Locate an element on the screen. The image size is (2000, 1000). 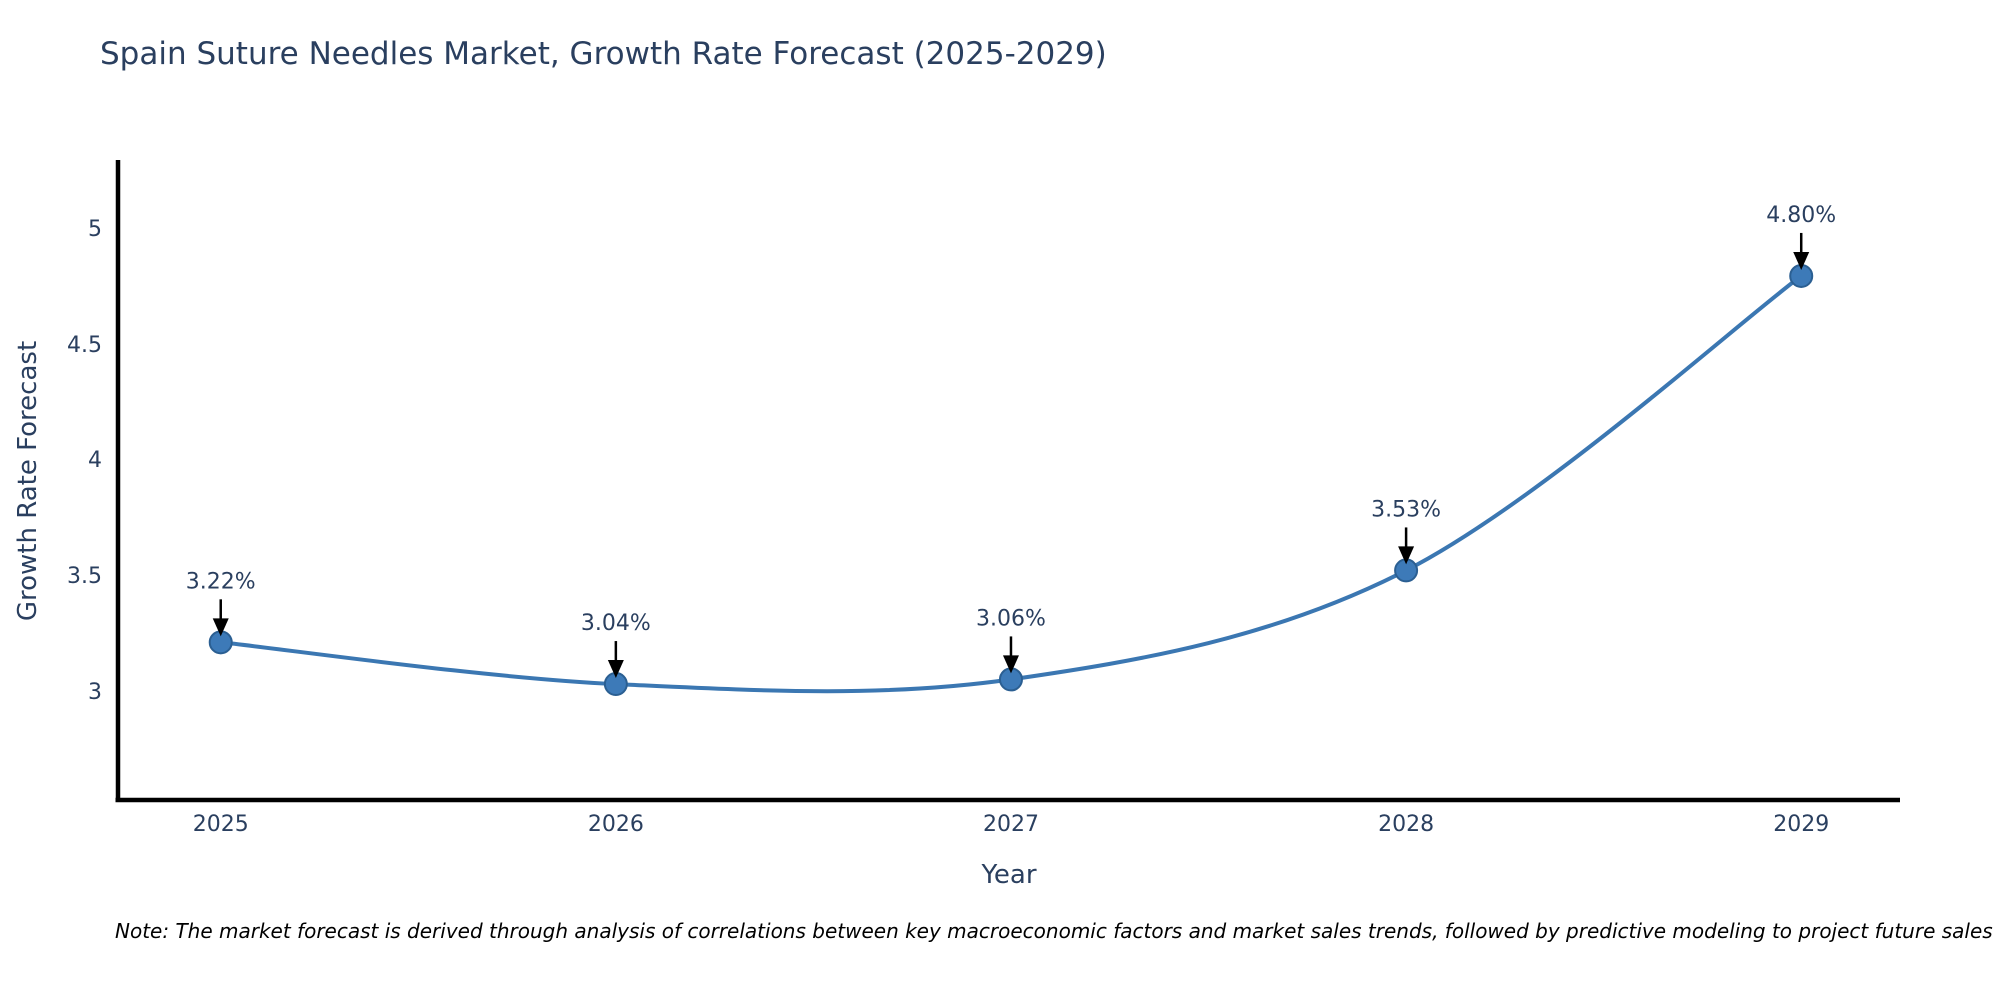
x-tick-label: 2026 is located at coordinates (615, 824).